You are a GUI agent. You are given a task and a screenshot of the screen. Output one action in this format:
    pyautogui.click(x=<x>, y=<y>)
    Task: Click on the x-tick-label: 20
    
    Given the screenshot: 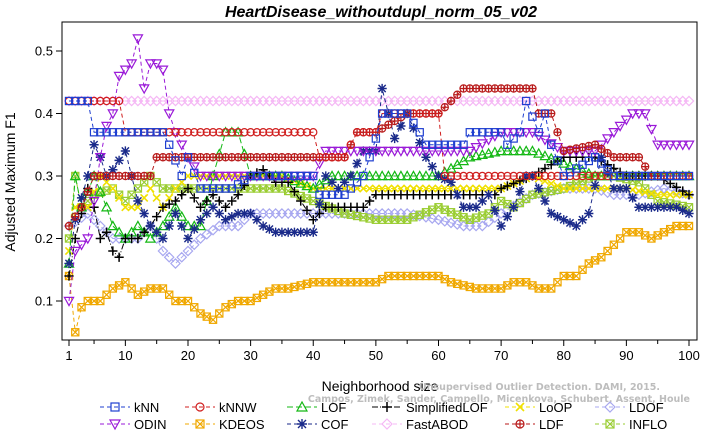 What is the action you would take?
    pyautogui.click(x=188, y=355)
    